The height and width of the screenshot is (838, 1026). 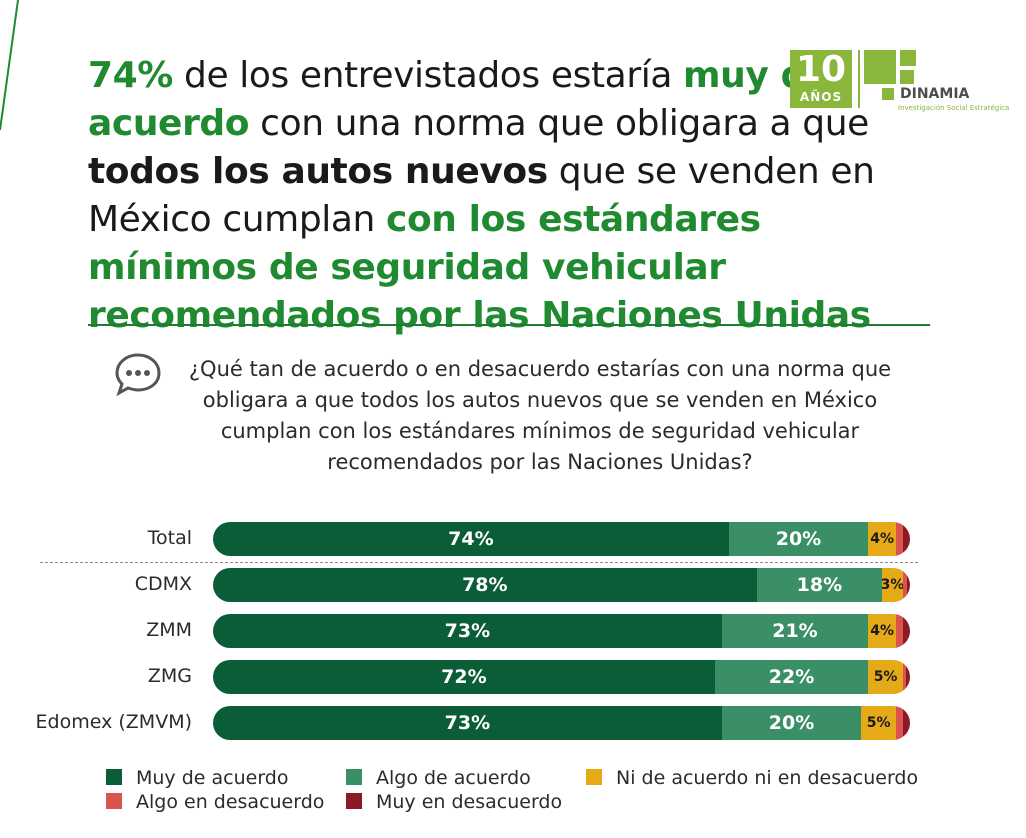 I want to click on anniversary-number: 10, so click(x=821, y=69).